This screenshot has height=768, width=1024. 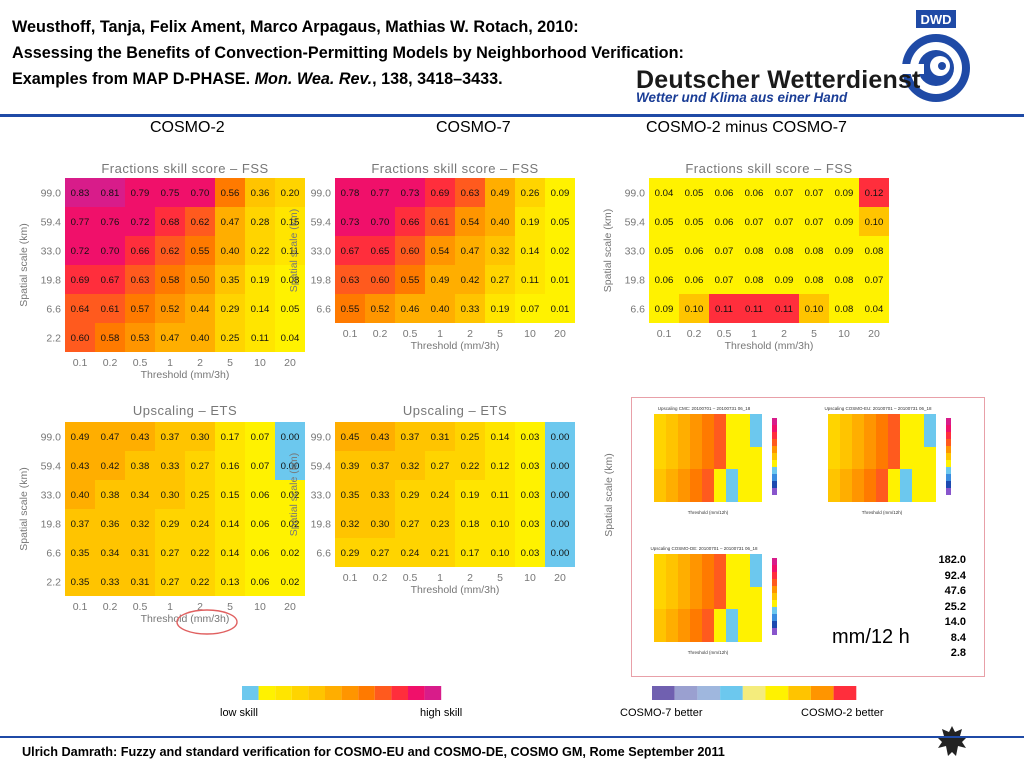 What do you see at coordinates (958, 653) in the screenshot?
I see `legend-value: 2.8` at bounding box center [958, 653].